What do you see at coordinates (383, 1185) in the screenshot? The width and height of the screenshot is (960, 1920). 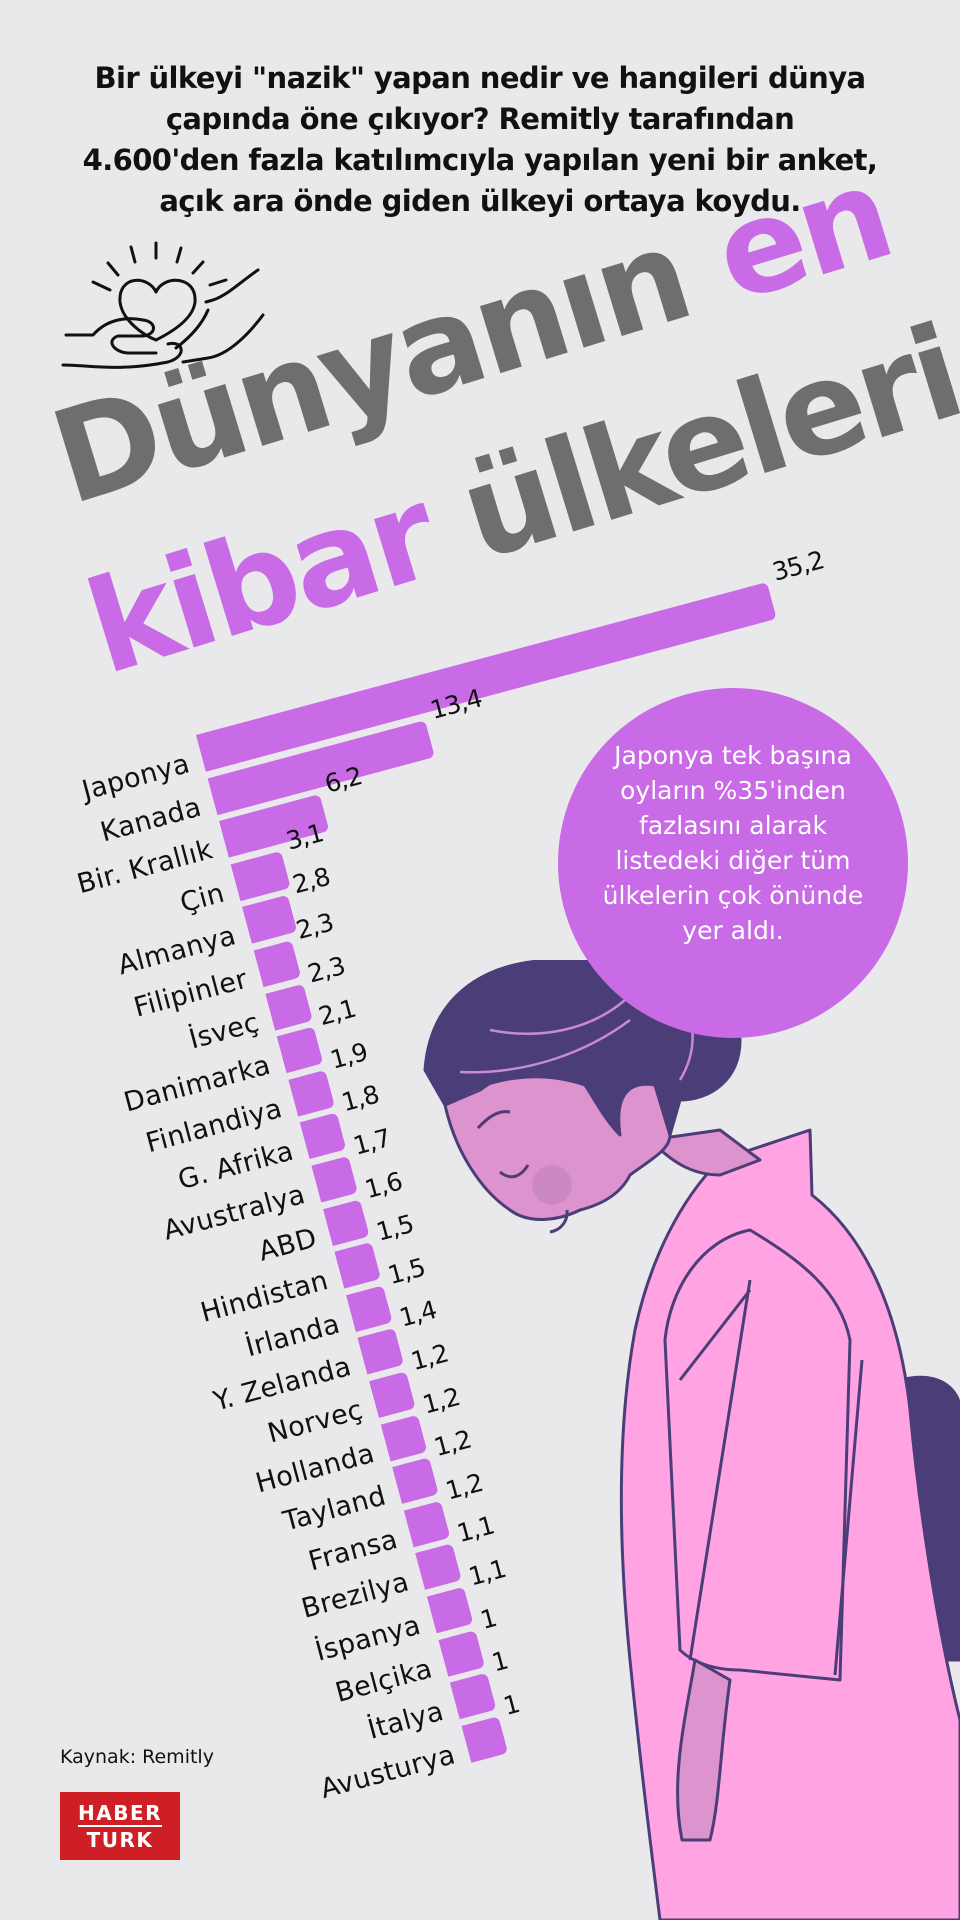 I see `bar-value-label: 1,6` at bounding box center [383, 1185].